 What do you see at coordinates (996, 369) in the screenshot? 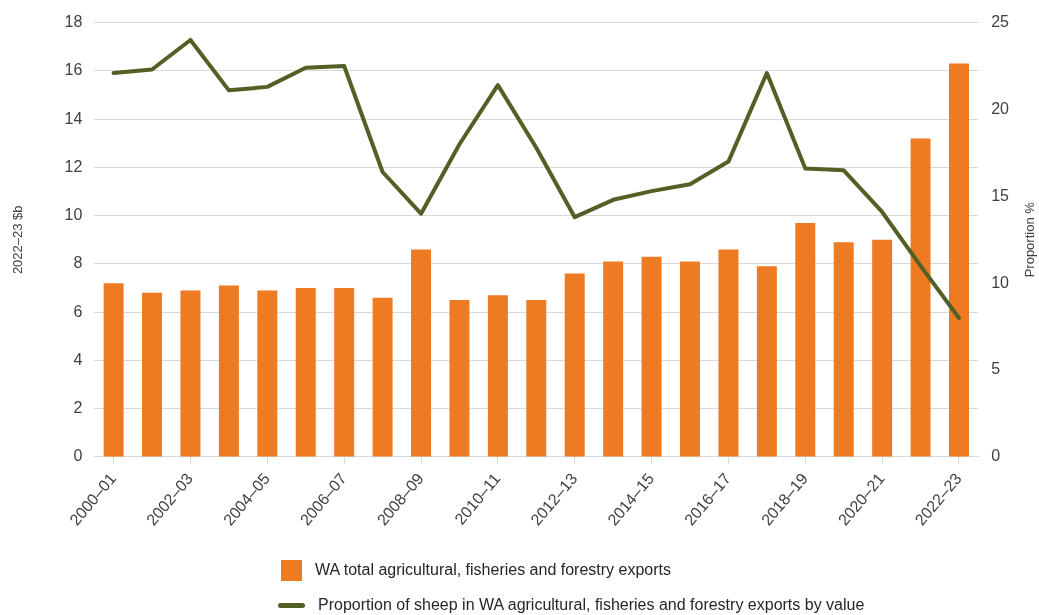
I see `y2-tick-label: 5` at bounding box center [996, 369].